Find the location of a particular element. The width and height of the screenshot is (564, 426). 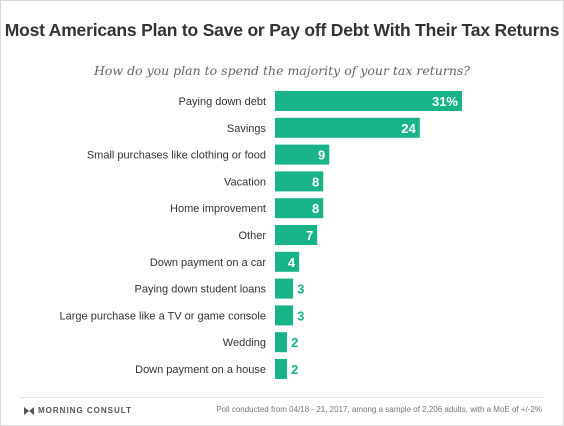

category-label: Home improvement is located at coordinates (218, 209).